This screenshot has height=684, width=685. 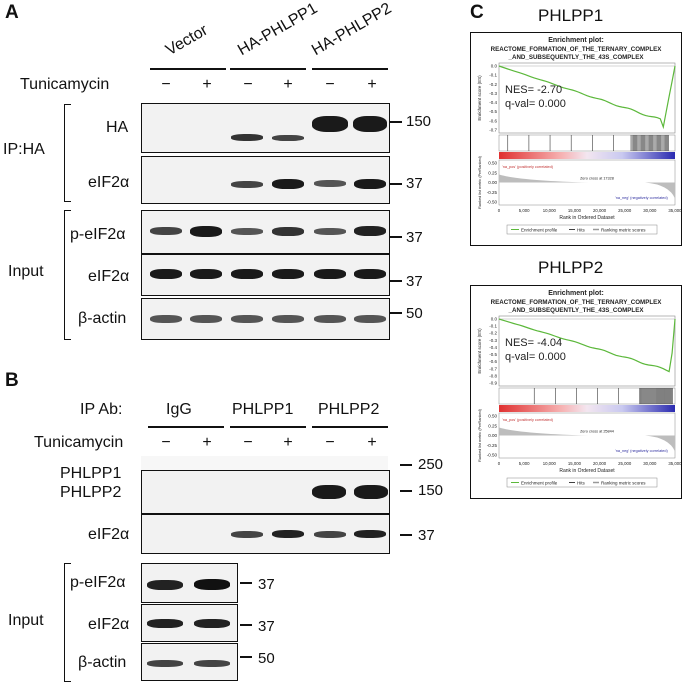 What do you see at coordinates (189, 623) in the screenshot?
I see `blot-eif2a-input-b` at bounding box center [189, 623].